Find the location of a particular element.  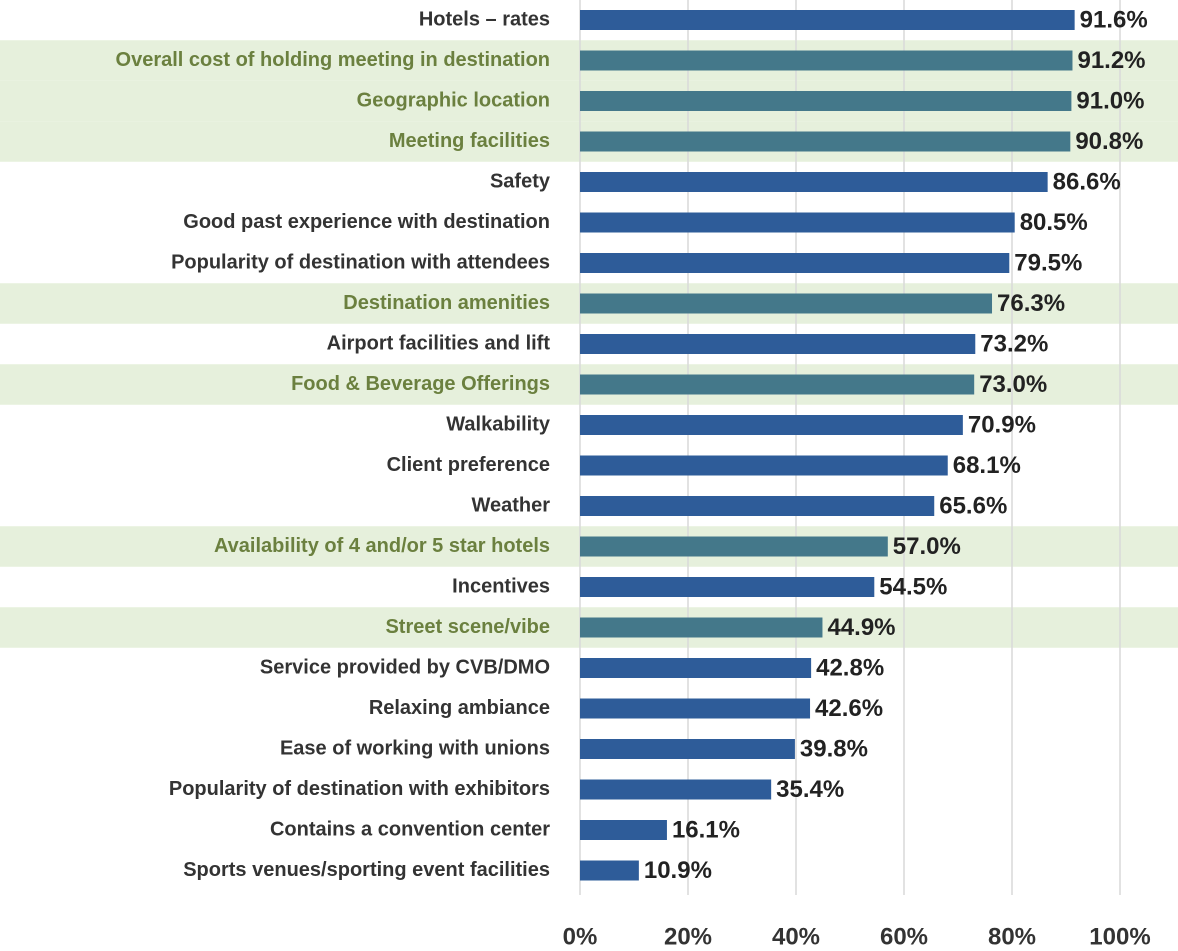

value-label: 16.1% is located at coordinates (706, 829).